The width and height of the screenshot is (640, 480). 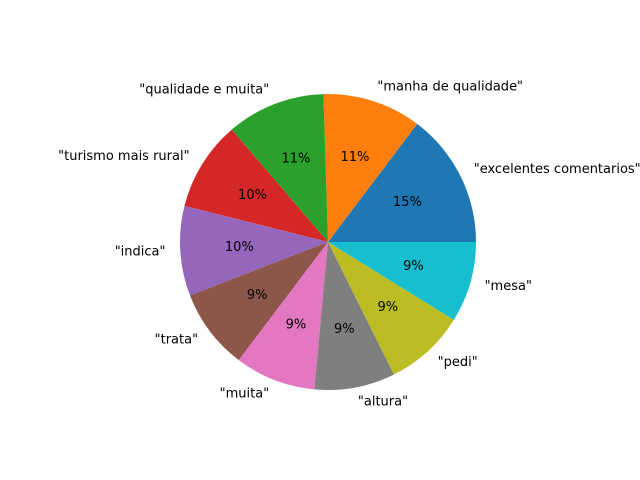 I want to click on slice-percent-4: 10%, so click(x=252, y=195).